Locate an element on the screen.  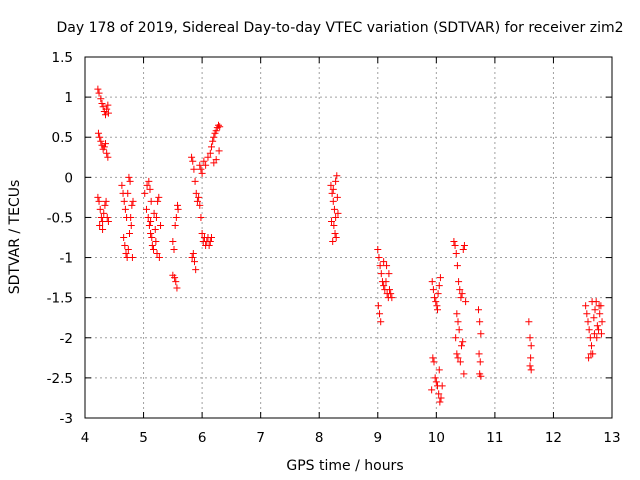
x-axis-tick-labels: 4 5 6 7 8 9 10 11 12 13 is located at coordinates (351, 438).